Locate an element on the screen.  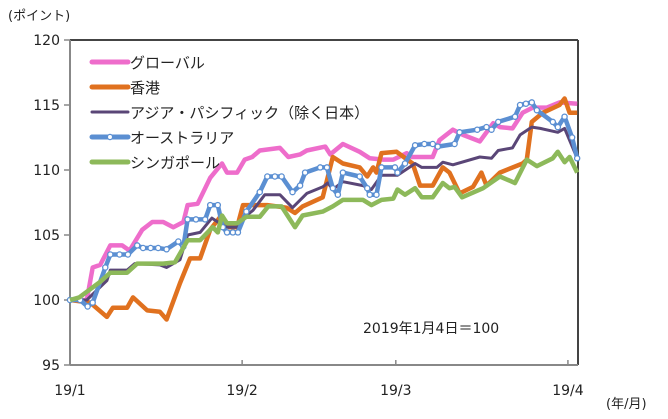
y-tick-label: 100 is located at coordinates (46, 301).